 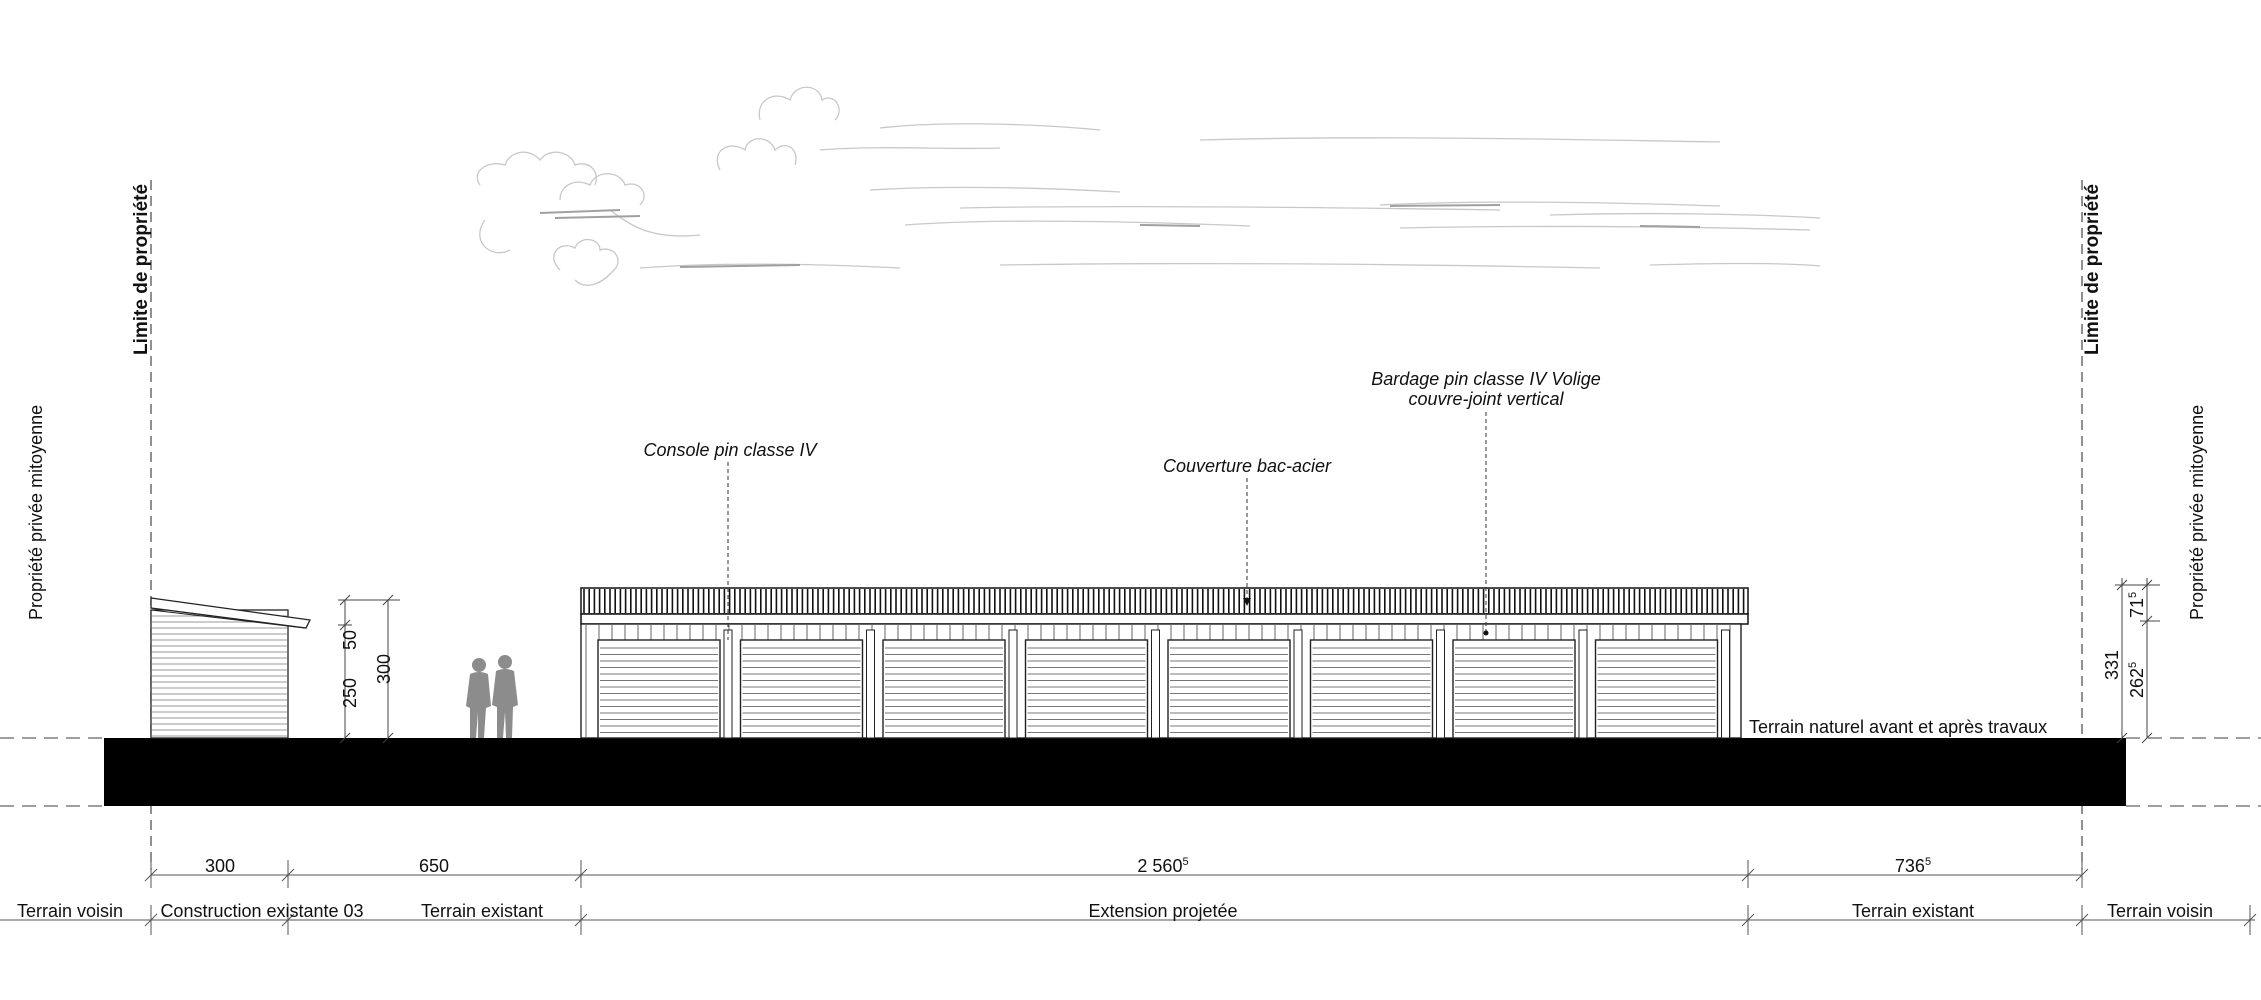 What do you see at coordinates (36, 512) in the screenshot?
I see `side-label-left: Propriété privée mitoyenne` at bounding box center [36, 512].